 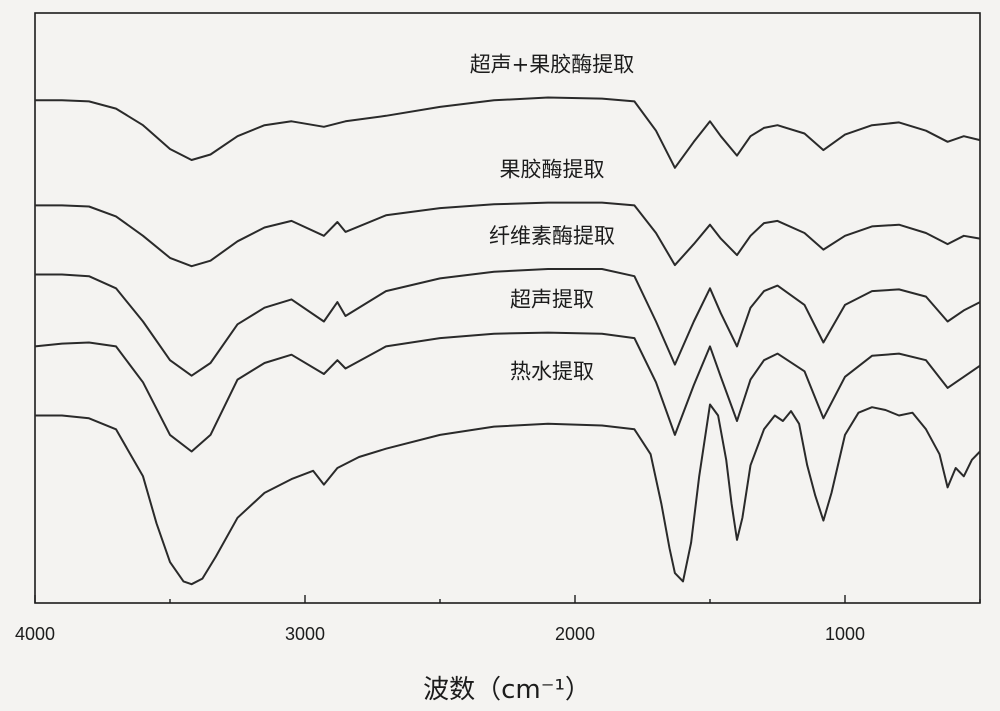 I want to click on x-axis-title: 波数（cm⁻¹）, so click(x=507, y=690).